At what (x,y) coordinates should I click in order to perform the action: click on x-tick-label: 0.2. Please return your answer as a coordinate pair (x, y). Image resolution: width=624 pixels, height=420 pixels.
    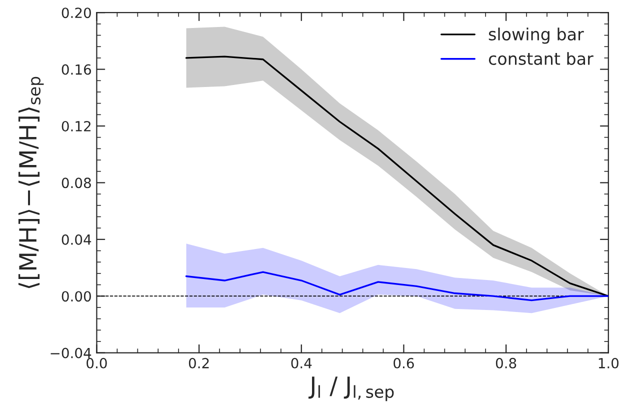
    Looking at the image, I should click on (198, 363).